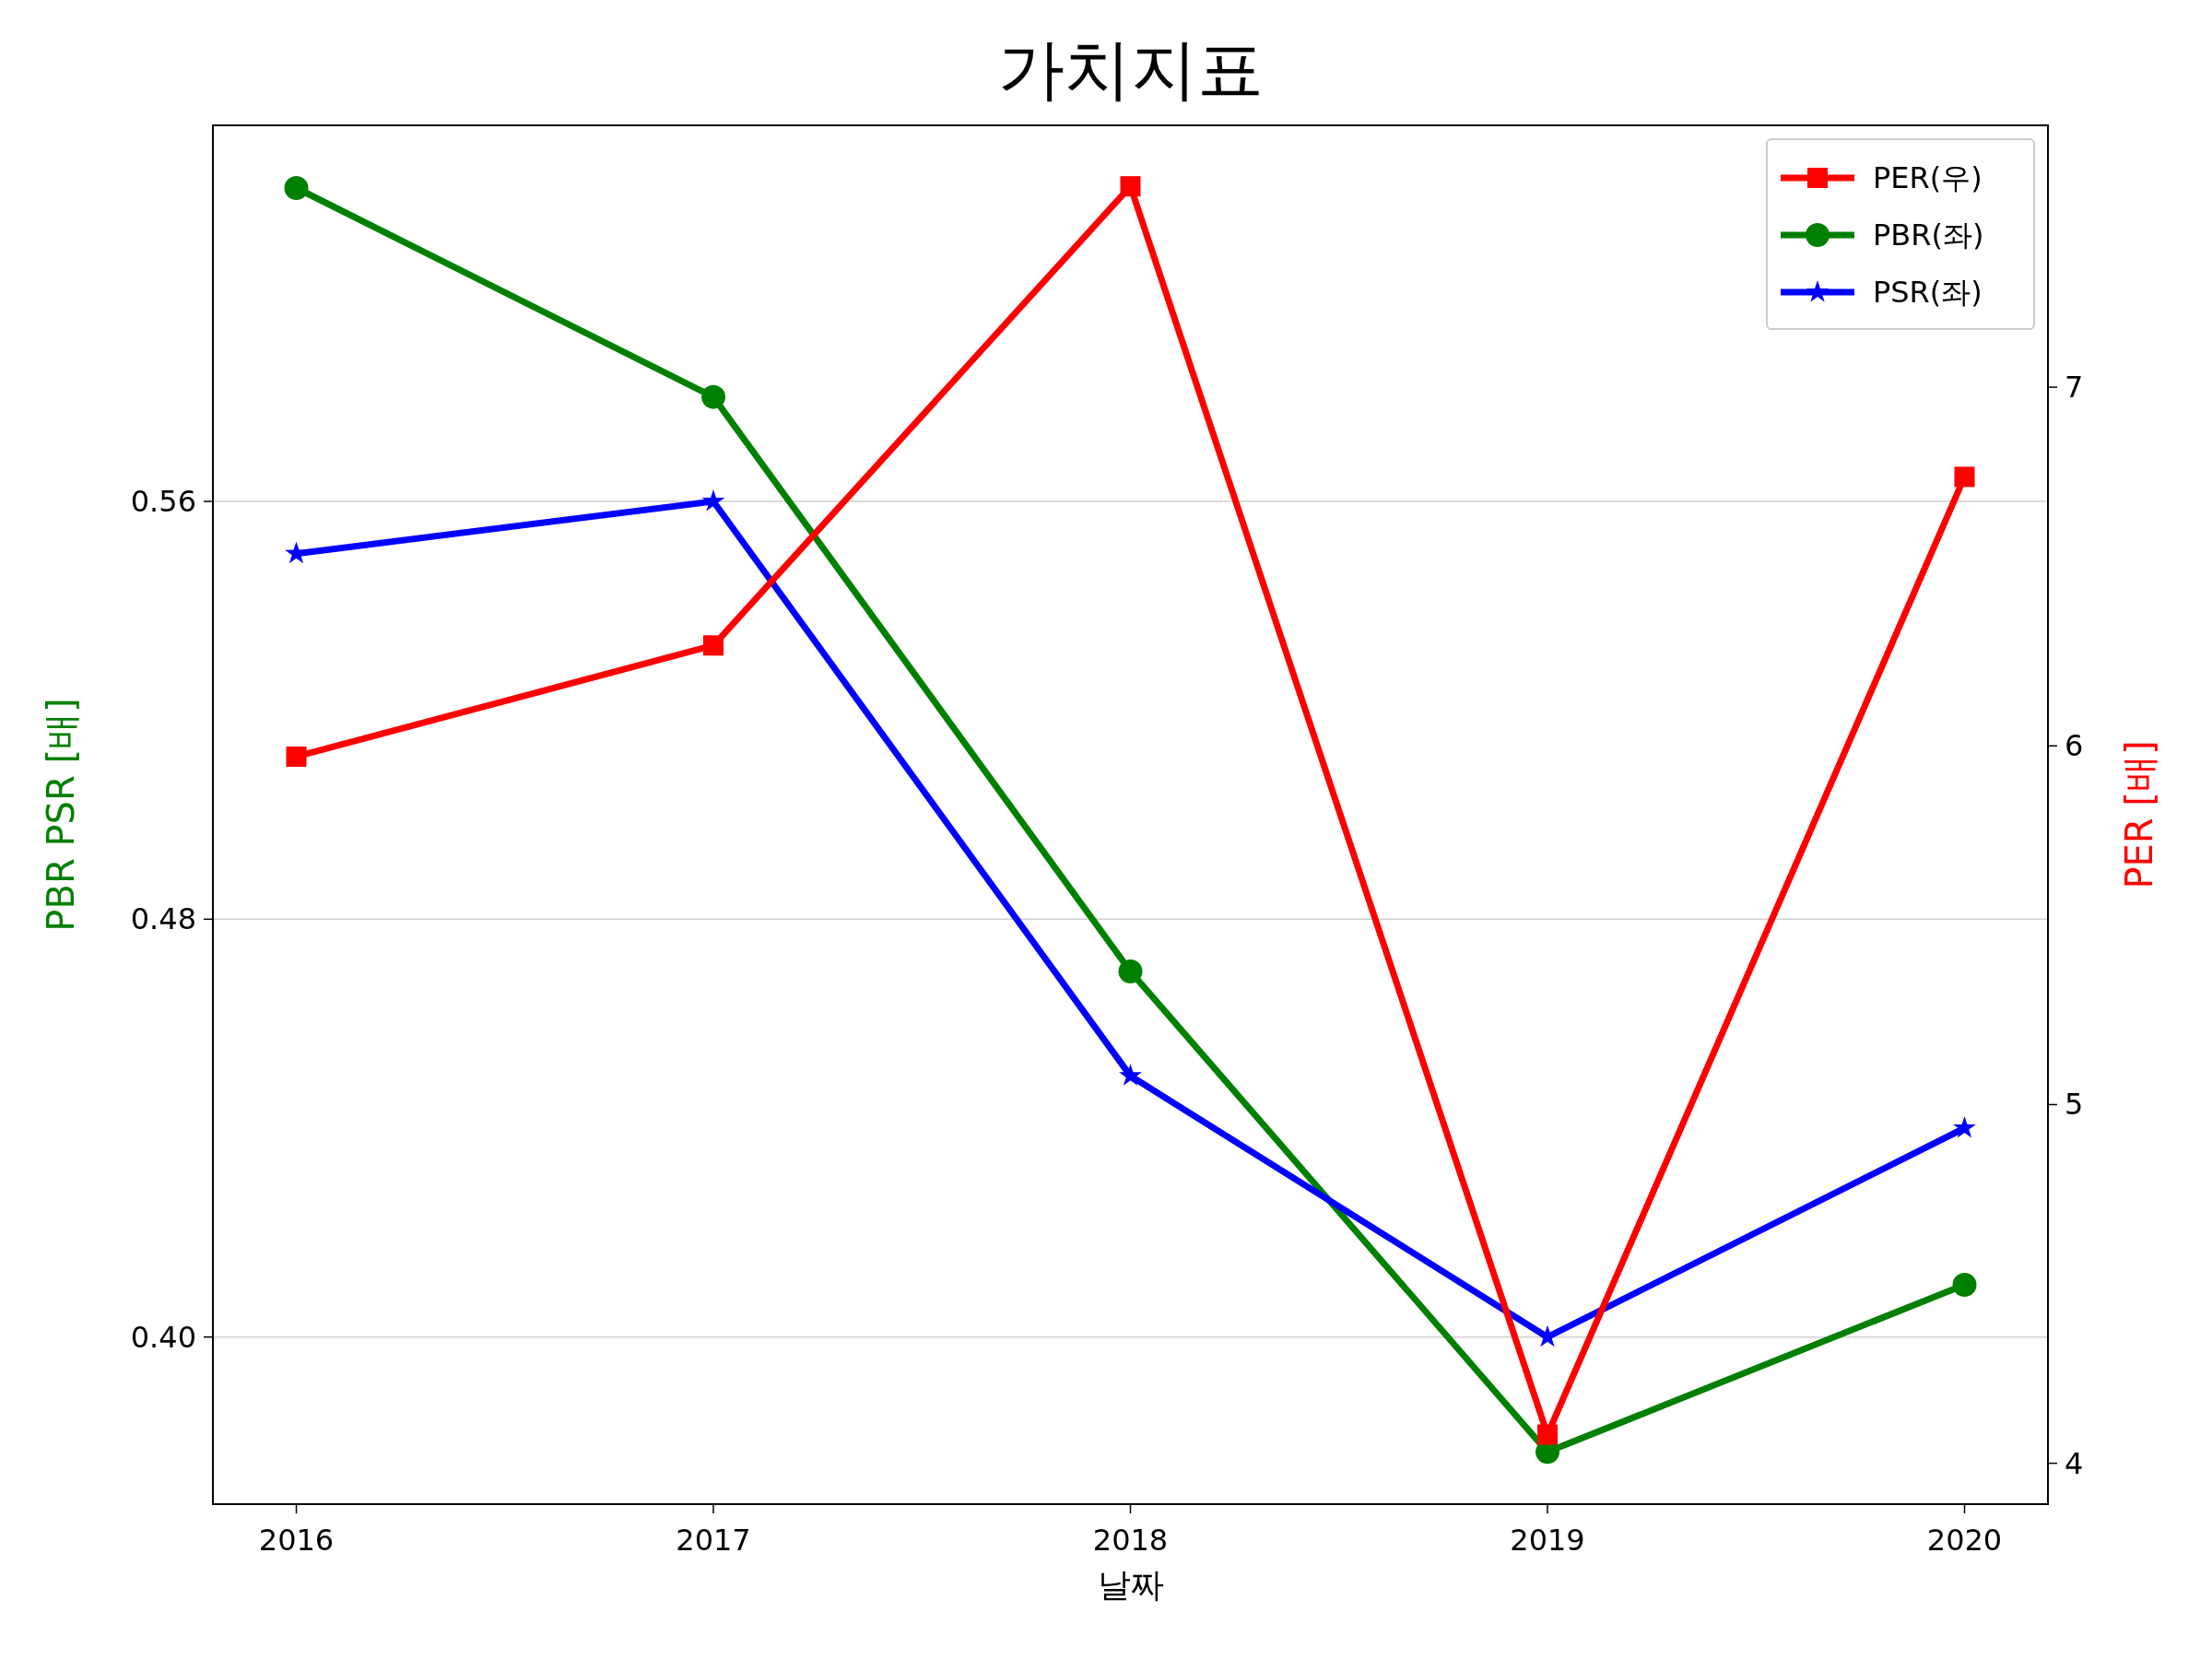 The image size is (2212, 1659). Describe the element at coordinates (163, 501) in the screenshot. I see `y-tick-label: 0.56` at that location.